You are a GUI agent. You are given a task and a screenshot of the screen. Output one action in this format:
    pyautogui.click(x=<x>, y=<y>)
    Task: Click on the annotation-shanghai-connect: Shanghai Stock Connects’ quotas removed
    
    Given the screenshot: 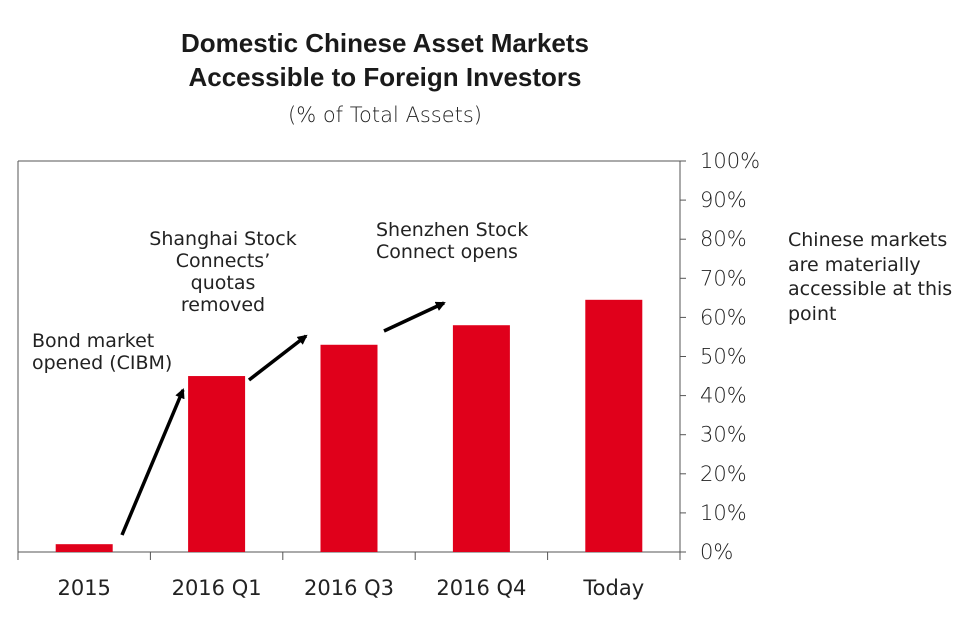 What is the action you would take?
    pyautogui.click(x=223, y=272)
    